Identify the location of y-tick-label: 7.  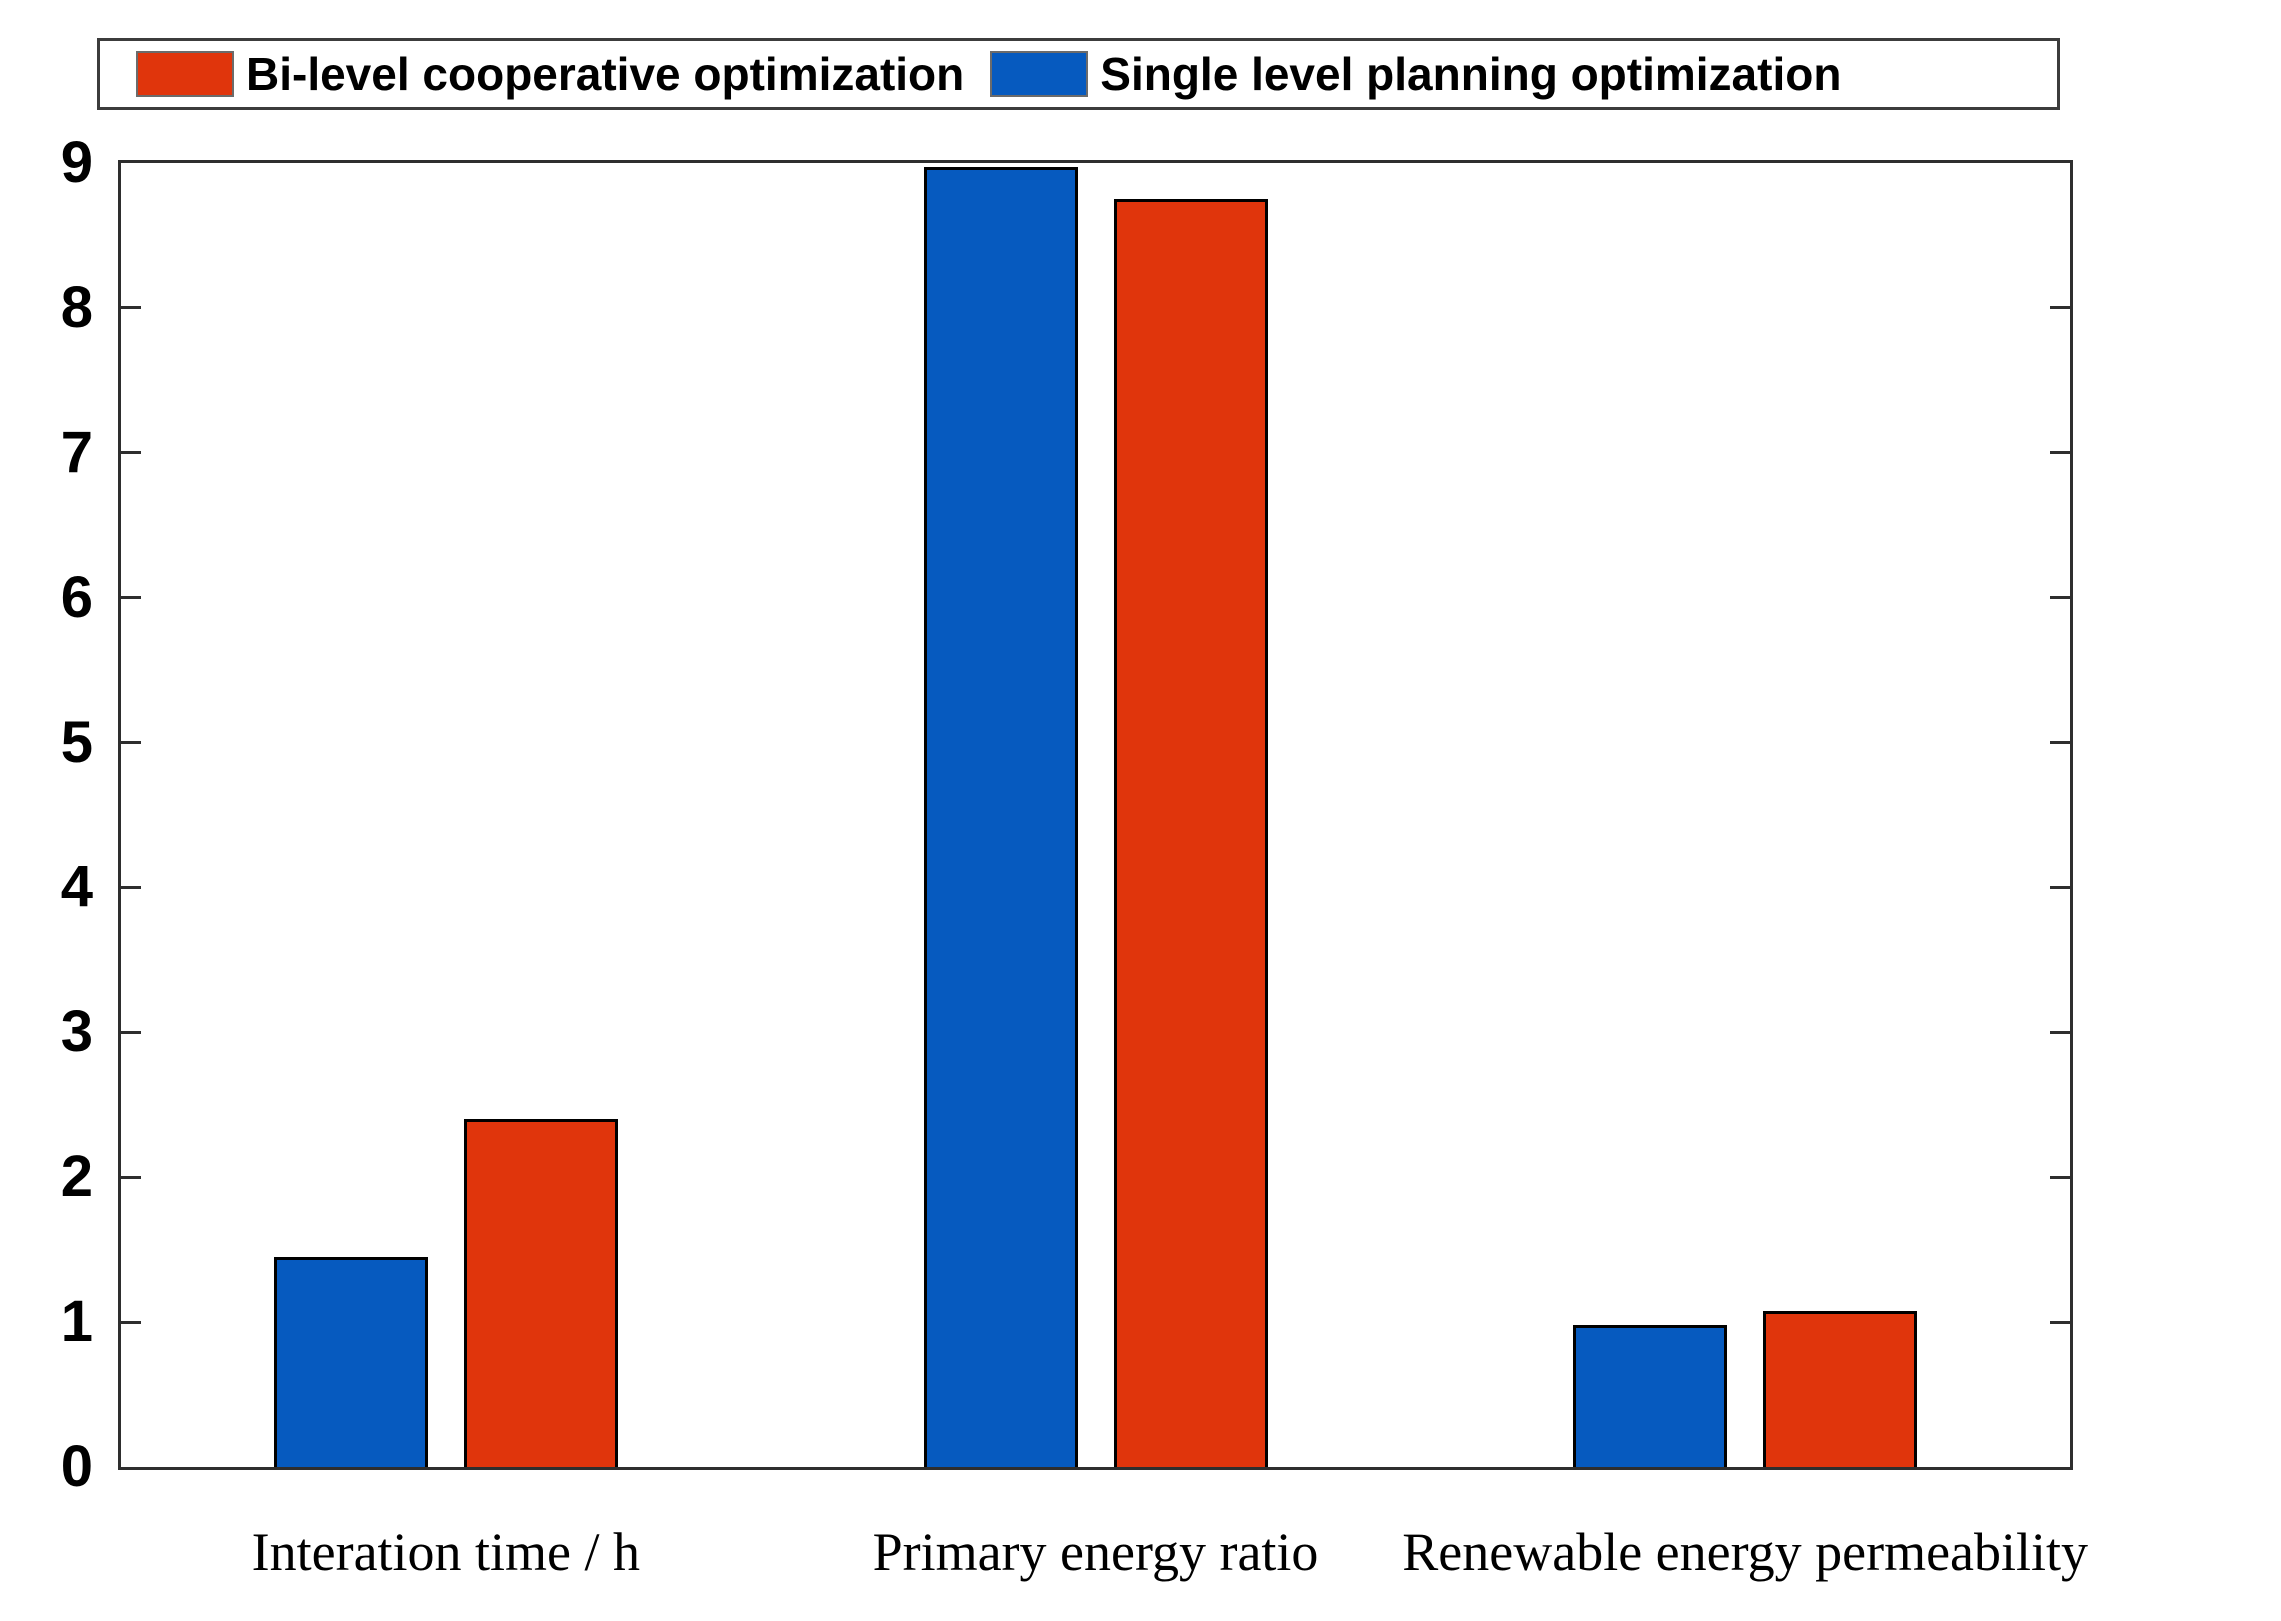
(76, 452).